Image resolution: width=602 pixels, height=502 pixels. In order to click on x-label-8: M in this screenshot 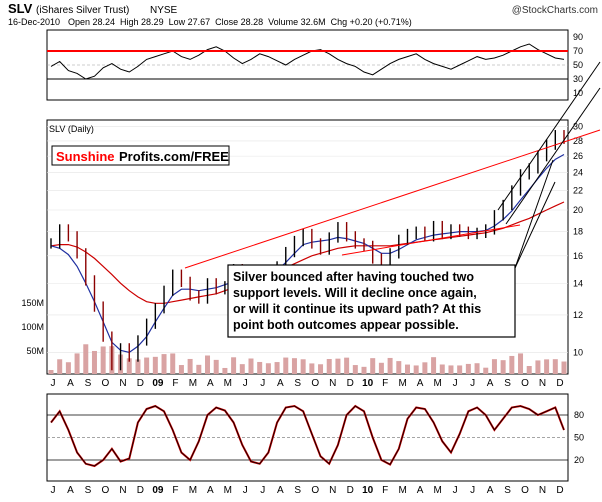, I will do `click(193, 383)`.